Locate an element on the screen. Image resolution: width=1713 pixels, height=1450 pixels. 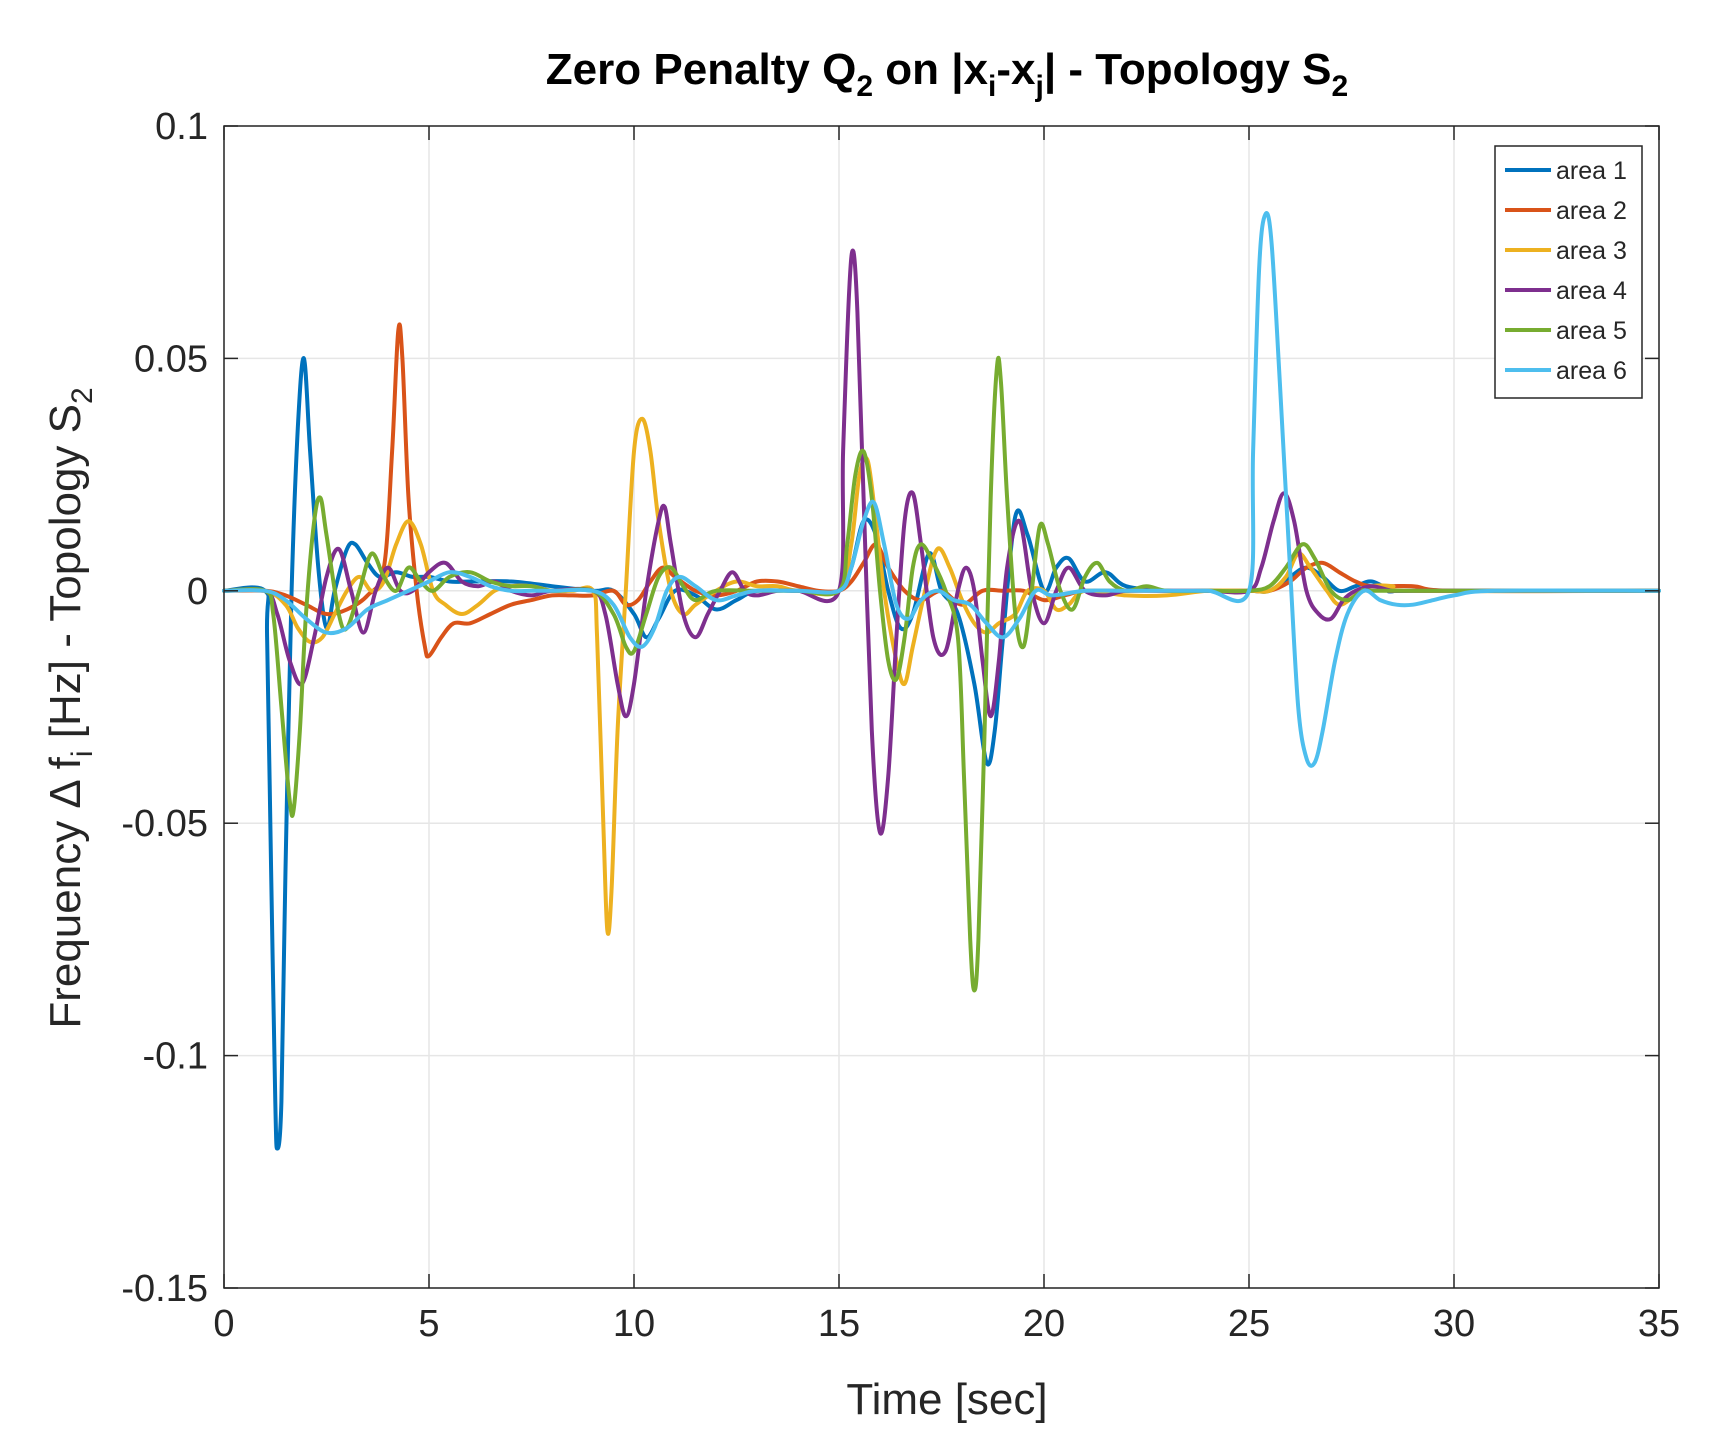
y-tick-labels: 0.1 0.05 0 -0.05 -0.1 -0.15 is located at coordinates (164, 708).